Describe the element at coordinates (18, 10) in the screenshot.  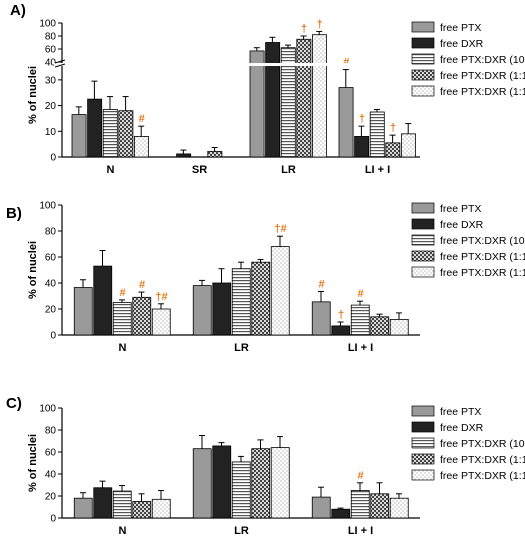
I see `panel-label: A)` at that location.